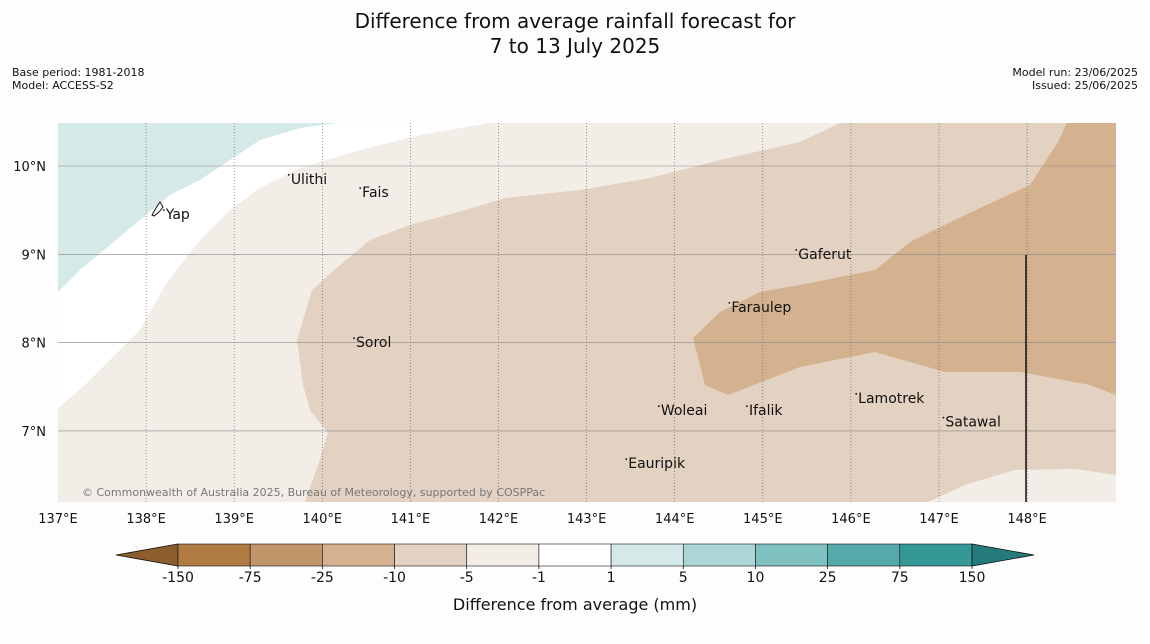 This screenshot has width=1150, height=644. I want to click on colorbar-tick-label: -25, so click(322, 578).